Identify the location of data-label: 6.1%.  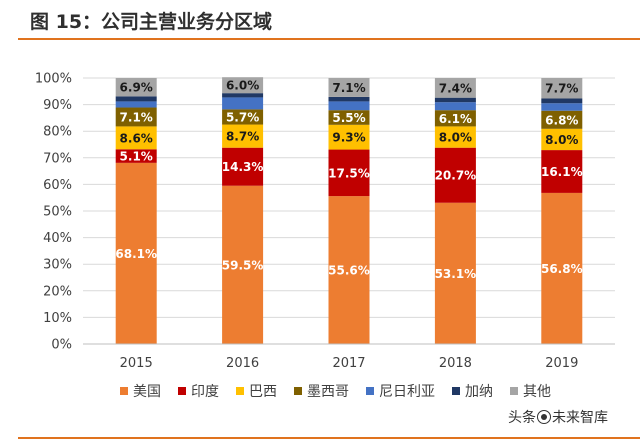
(455, 119).